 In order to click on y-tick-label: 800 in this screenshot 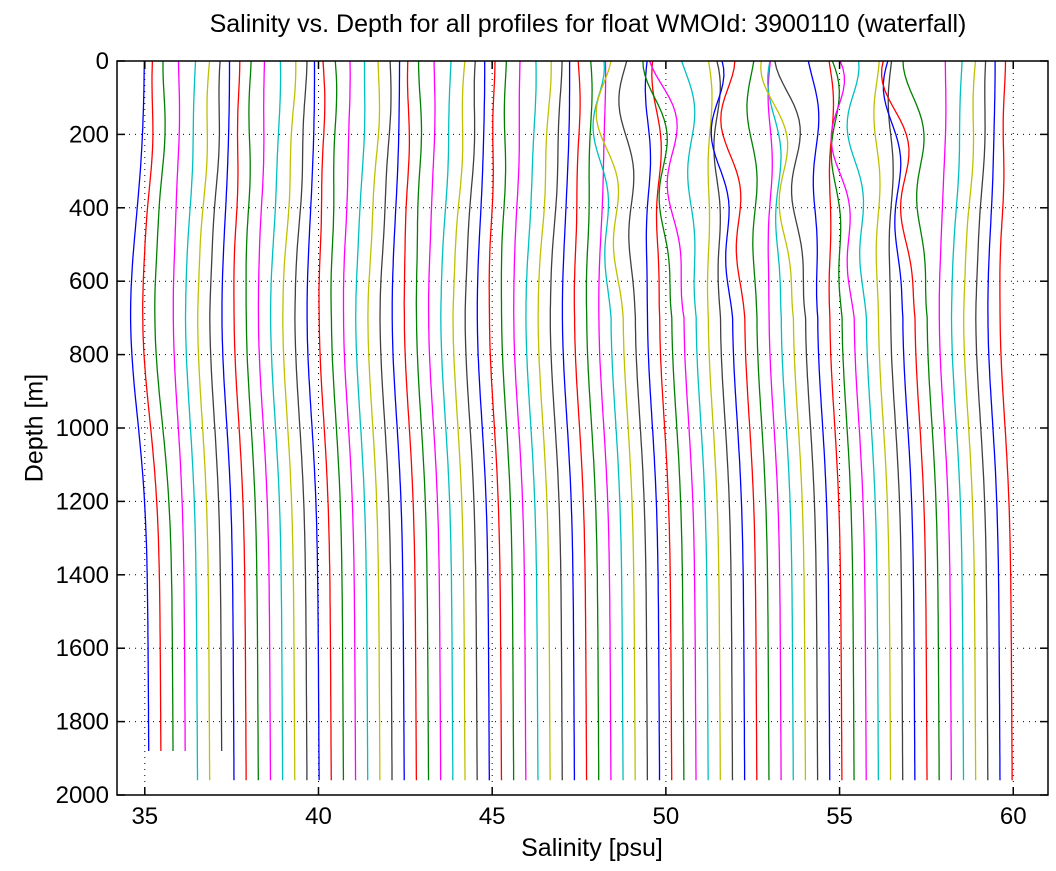, I will do `click(89, 355)`.